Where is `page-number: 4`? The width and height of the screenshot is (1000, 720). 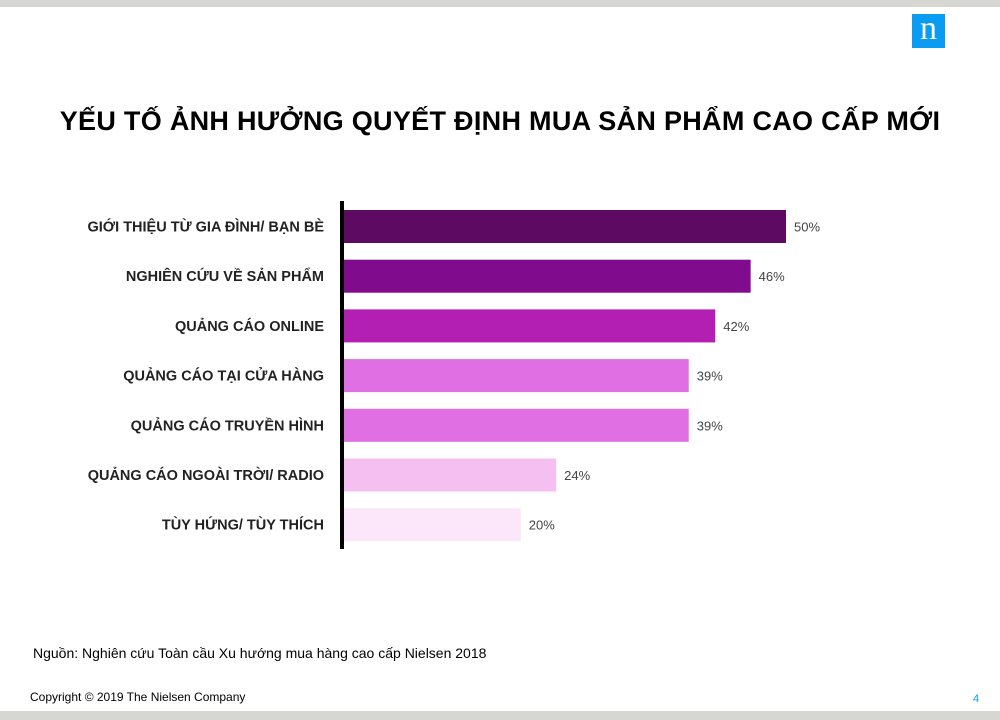
page-number: 4 is located at coordinates (976, 699).